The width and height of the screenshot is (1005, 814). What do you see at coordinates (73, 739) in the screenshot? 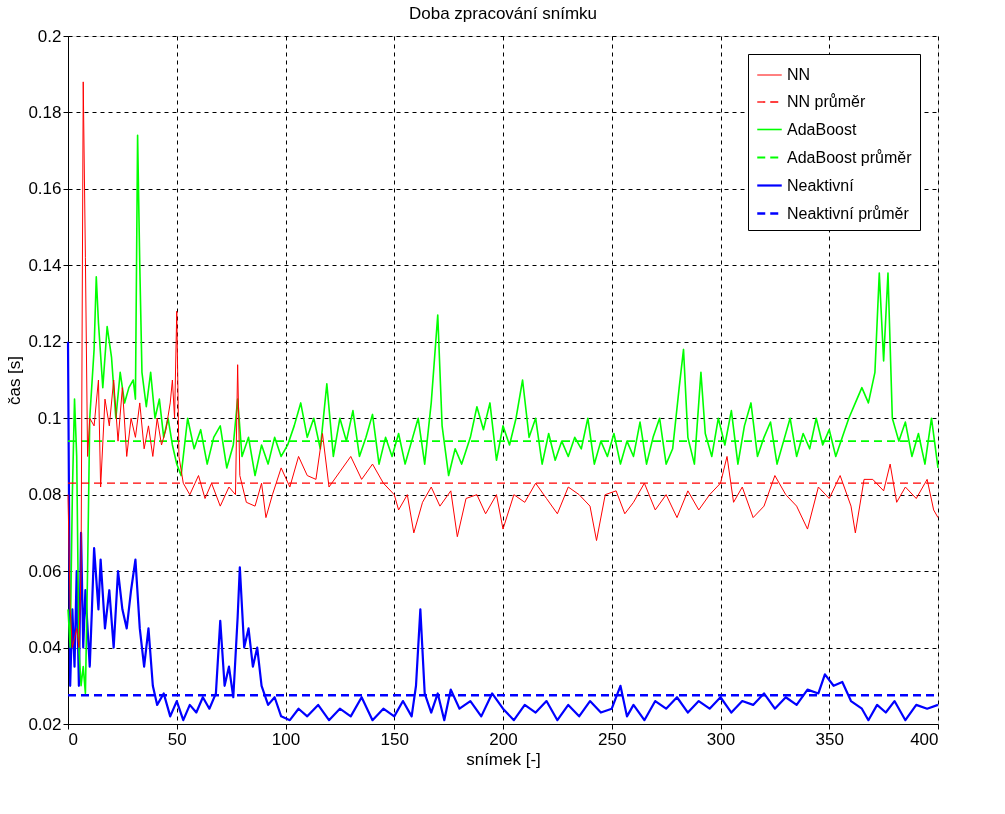
I see `x-tick-label: 0` at bounding box center [73, 739].